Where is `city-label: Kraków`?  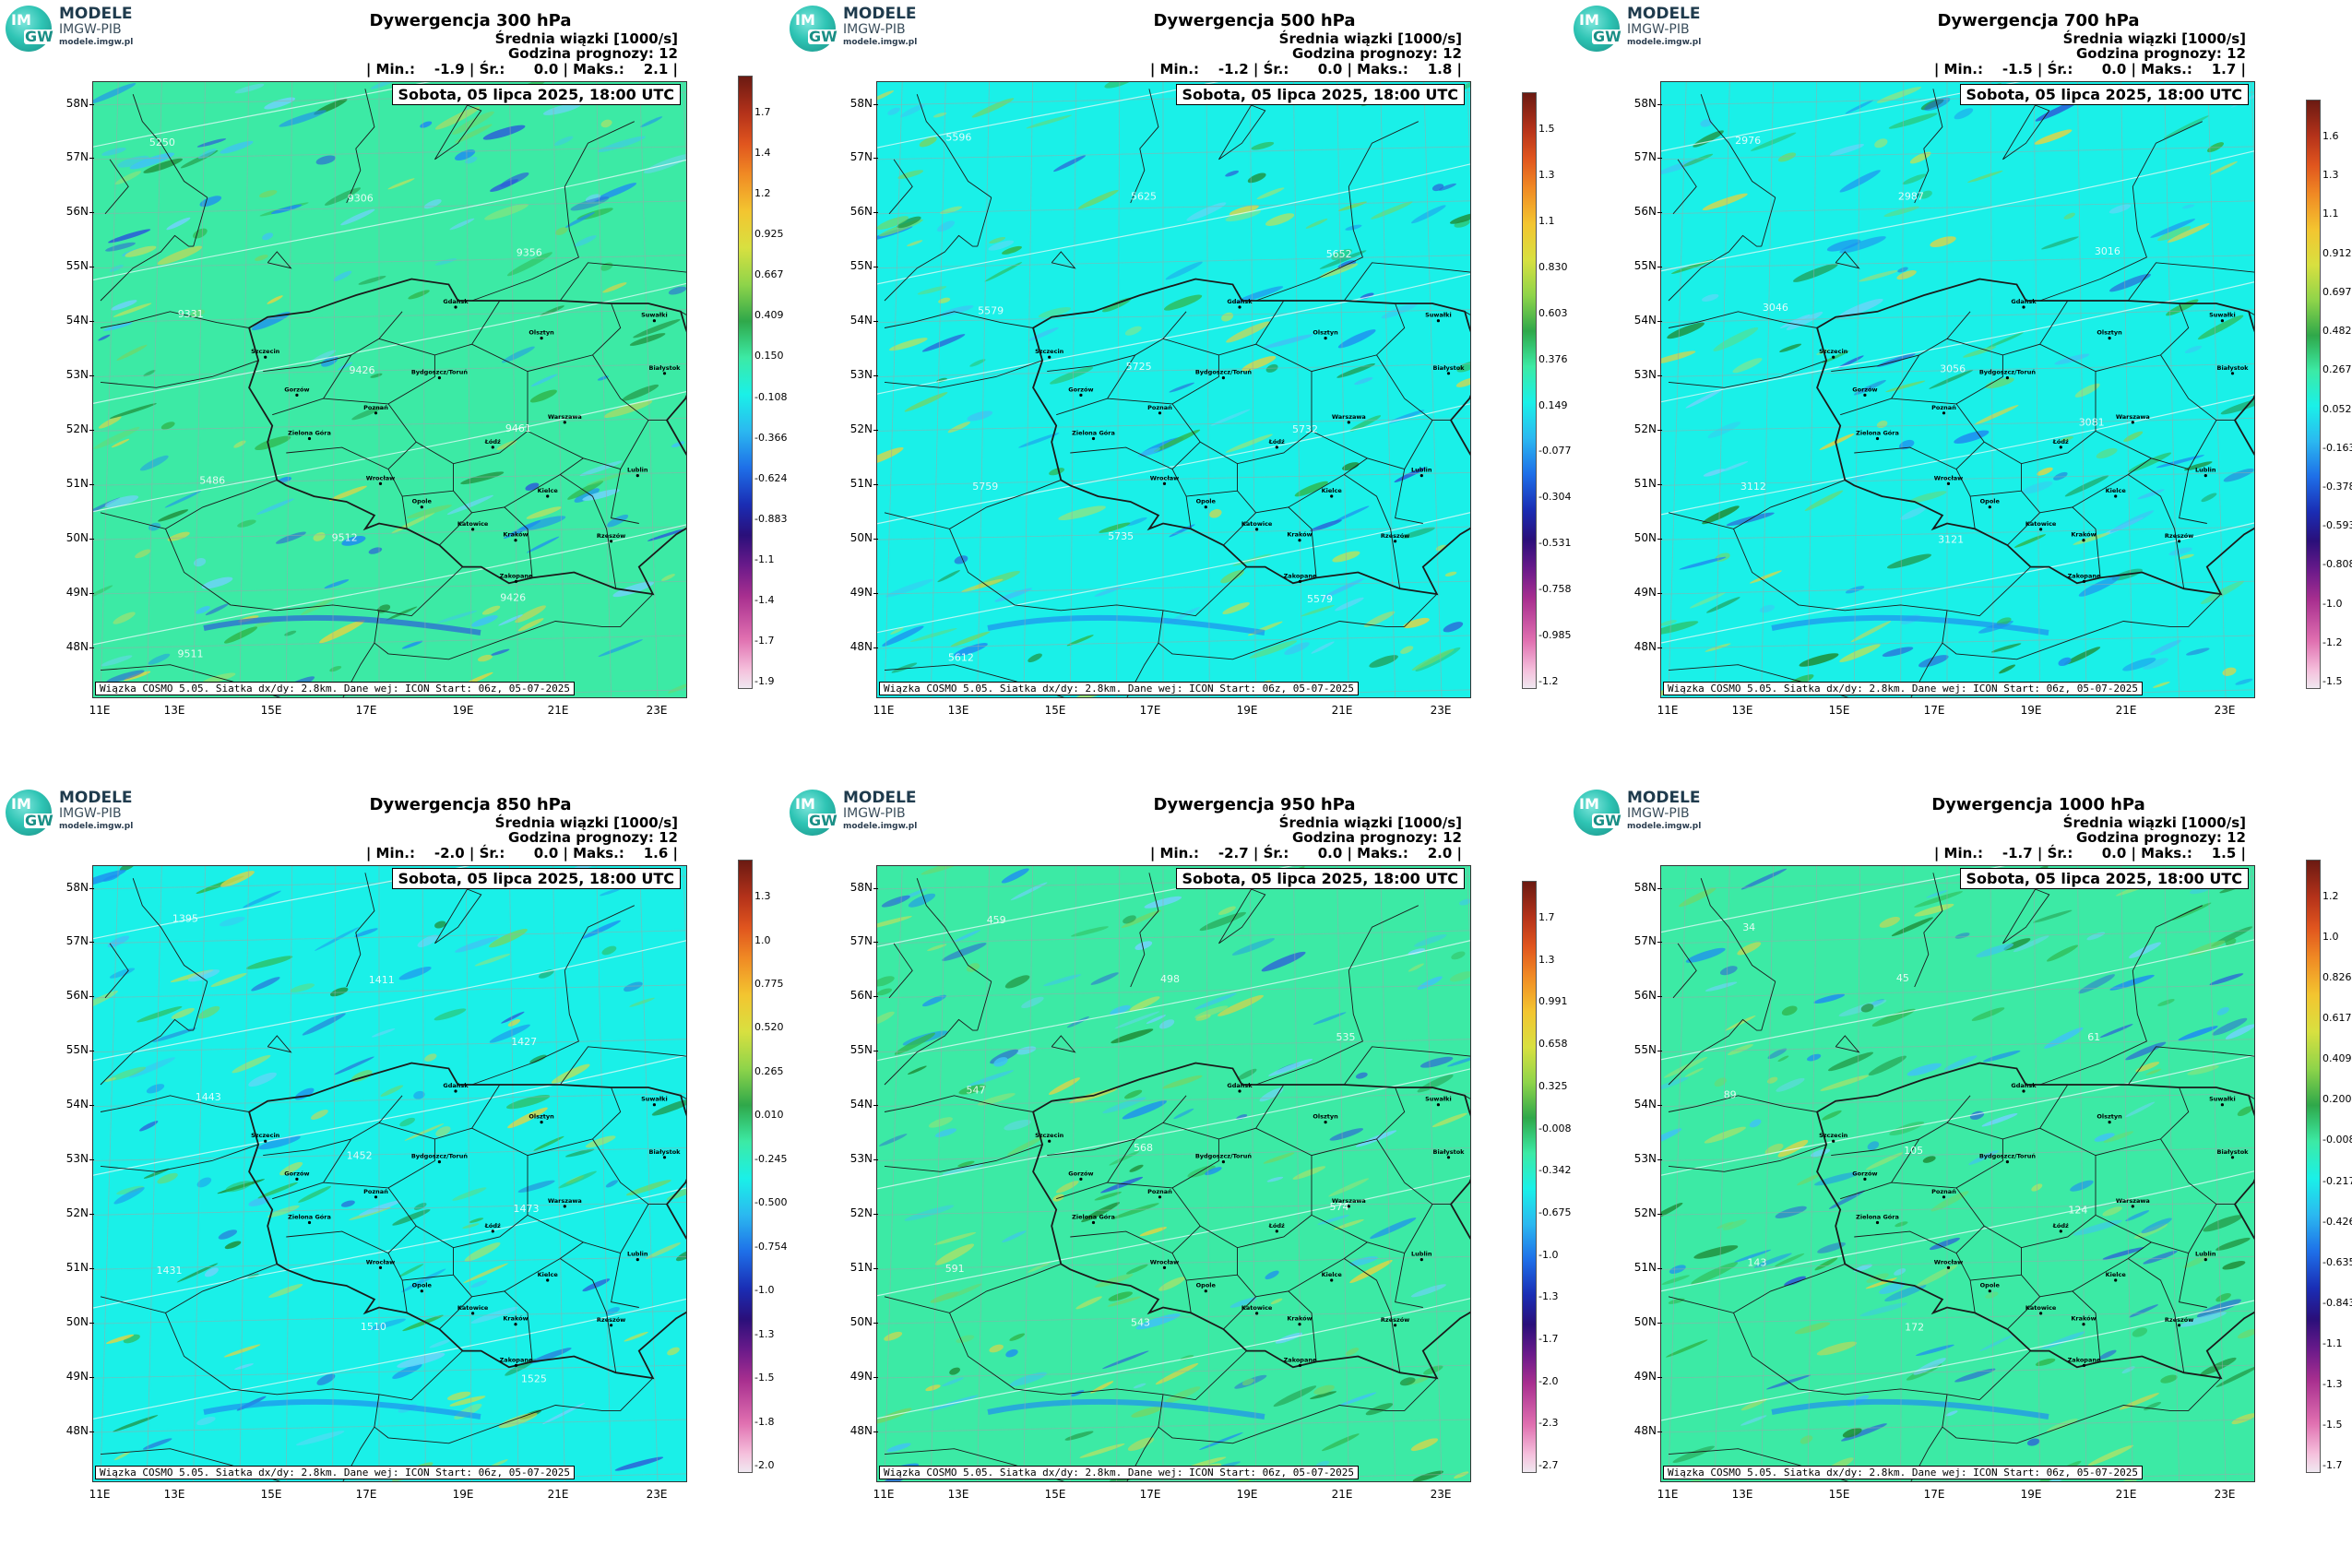
city-label: Kraków is located at coordinates (2083, 535).